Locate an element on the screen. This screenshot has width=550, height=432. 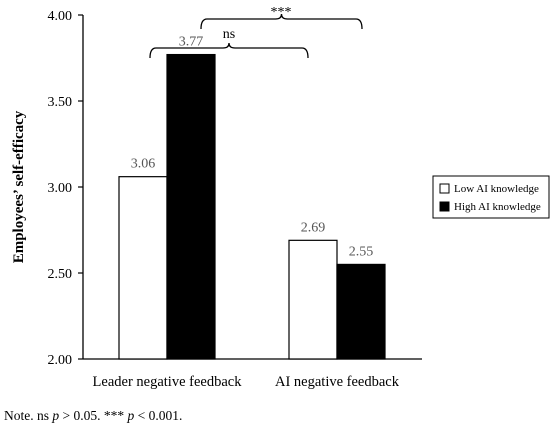
significance-label-stars: *** is located at coordinates (281, 12).